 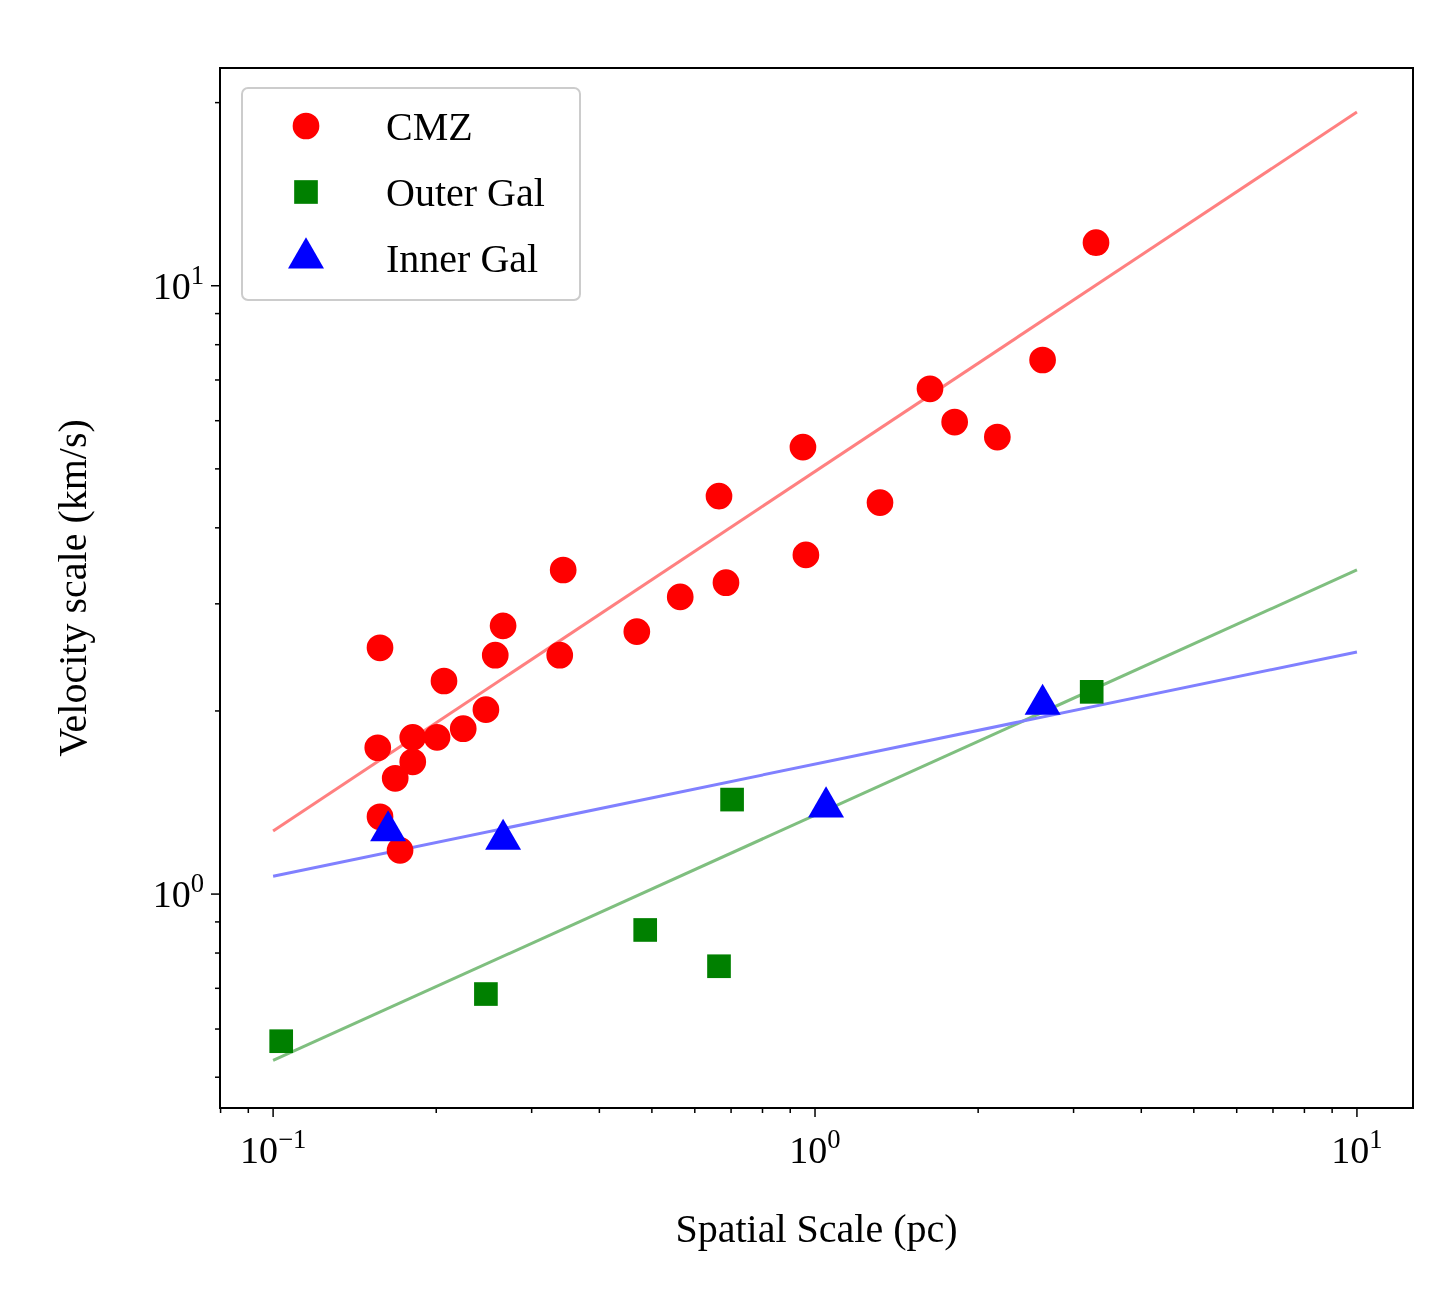 I want to click on x-tick-label: 10$^{−1}$, so click(x=273, y=1147).